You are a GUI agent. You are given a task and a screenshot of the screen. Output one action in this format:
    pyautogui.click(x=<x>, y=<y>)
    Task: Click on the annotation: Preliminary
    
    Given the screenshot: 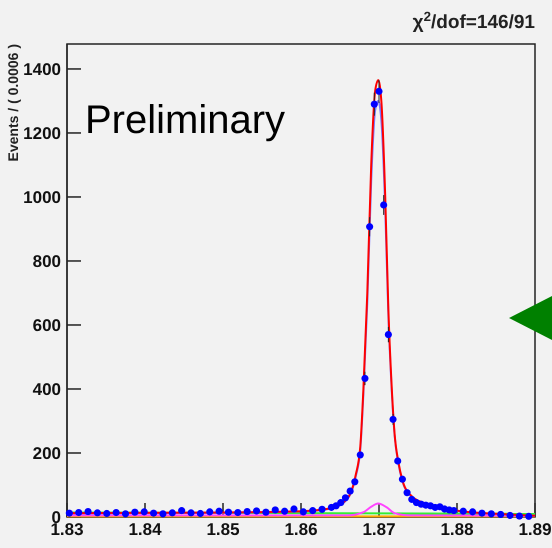 What is the action you would take?
    pyautogui.click(x=185, y=120)
    